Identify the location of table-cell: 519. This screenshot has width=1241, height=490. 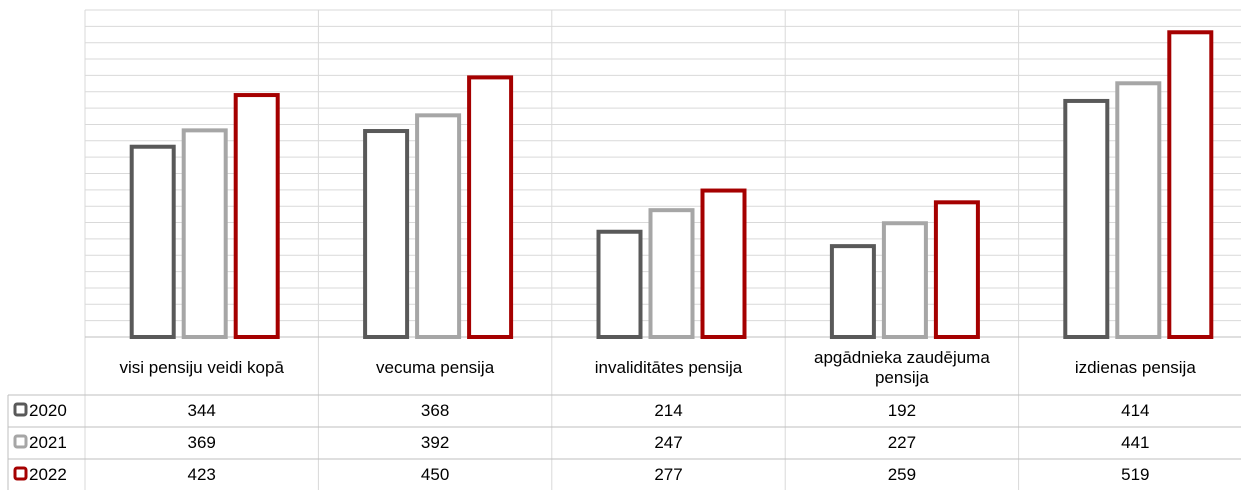
(1135, 474).